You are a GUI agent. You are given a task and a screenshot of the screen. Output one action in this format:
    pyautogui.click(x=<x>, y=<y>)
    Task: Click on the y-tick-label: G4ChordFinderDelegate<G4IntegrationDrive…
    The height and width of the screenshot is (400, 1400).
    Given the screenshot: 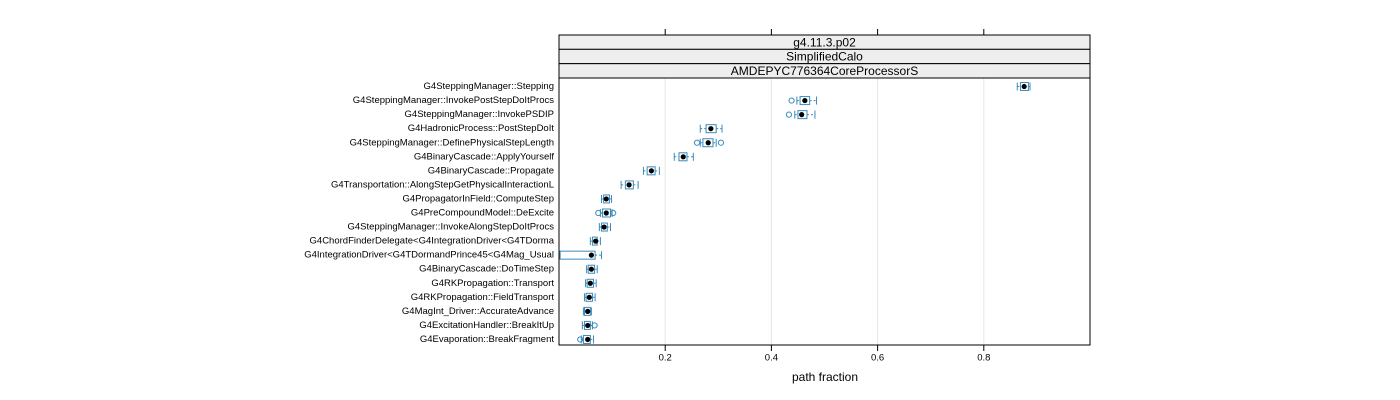 What is the action you would take?
    pyautogui.click(x=432, y=241)
    